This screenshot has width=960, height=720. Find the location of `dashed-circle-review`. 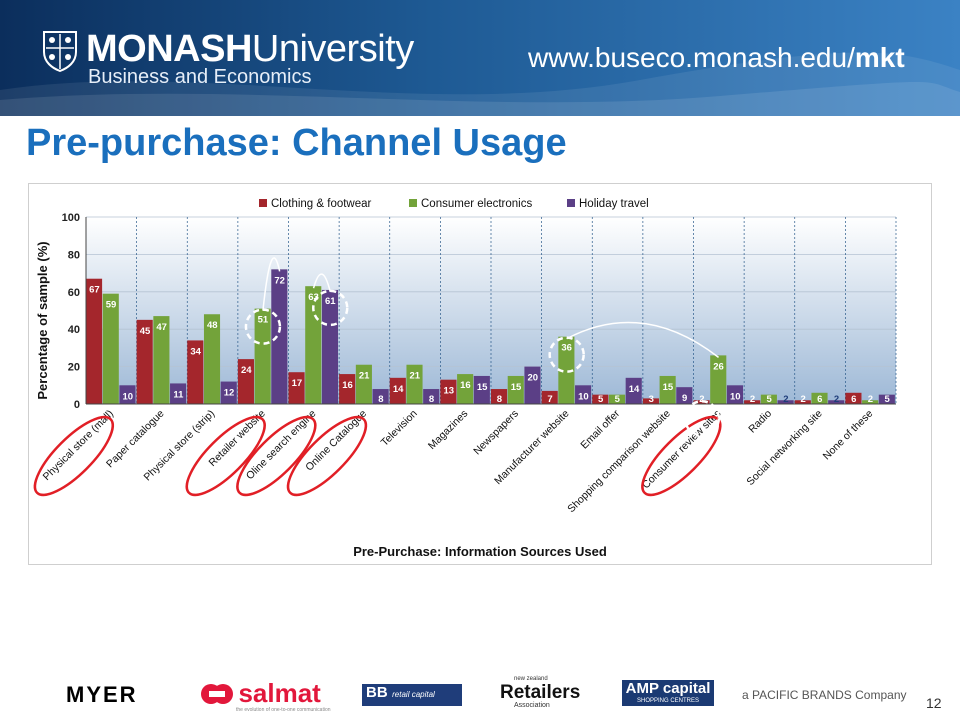

dashed-circle-review is located at coordinates (702, 418).